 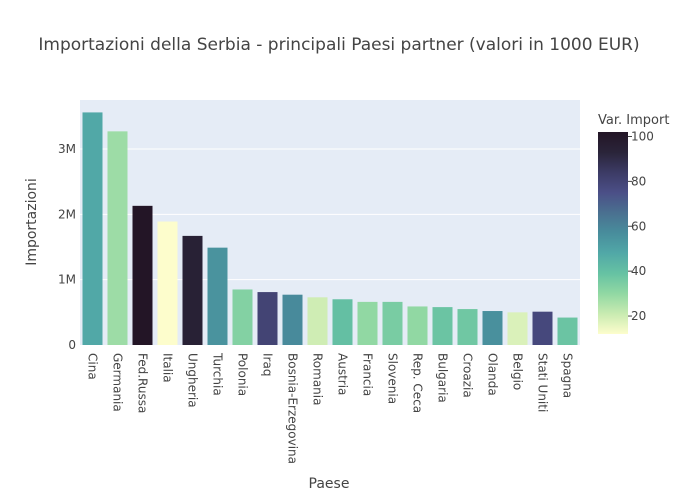 I want to click on x-tick-label: Cina, so click(x=93, y=366).